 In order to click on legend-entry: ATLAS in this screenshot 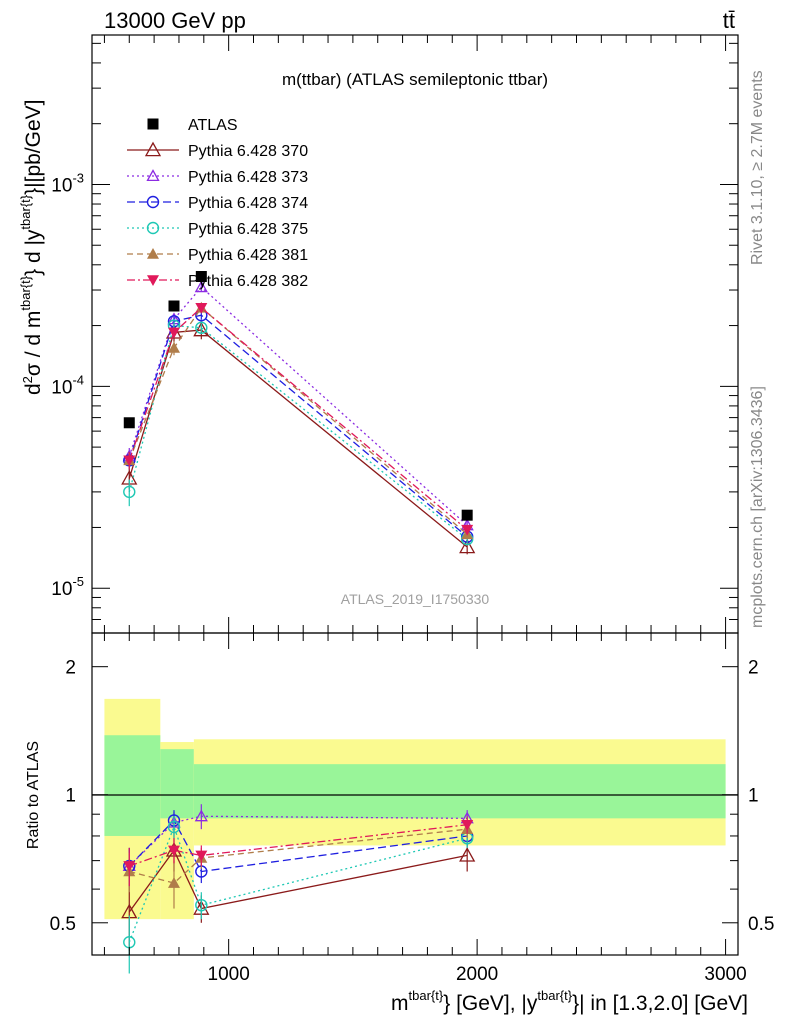, I will do `click(192, 125)`.